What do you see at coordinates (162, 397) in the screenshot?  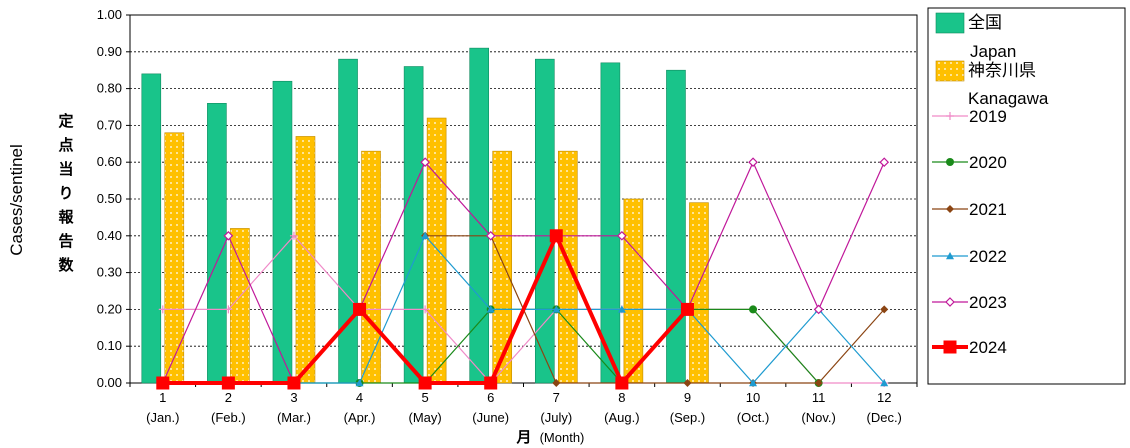 I see `x-tick-label-month: 1` at bounding box center [162, 397].